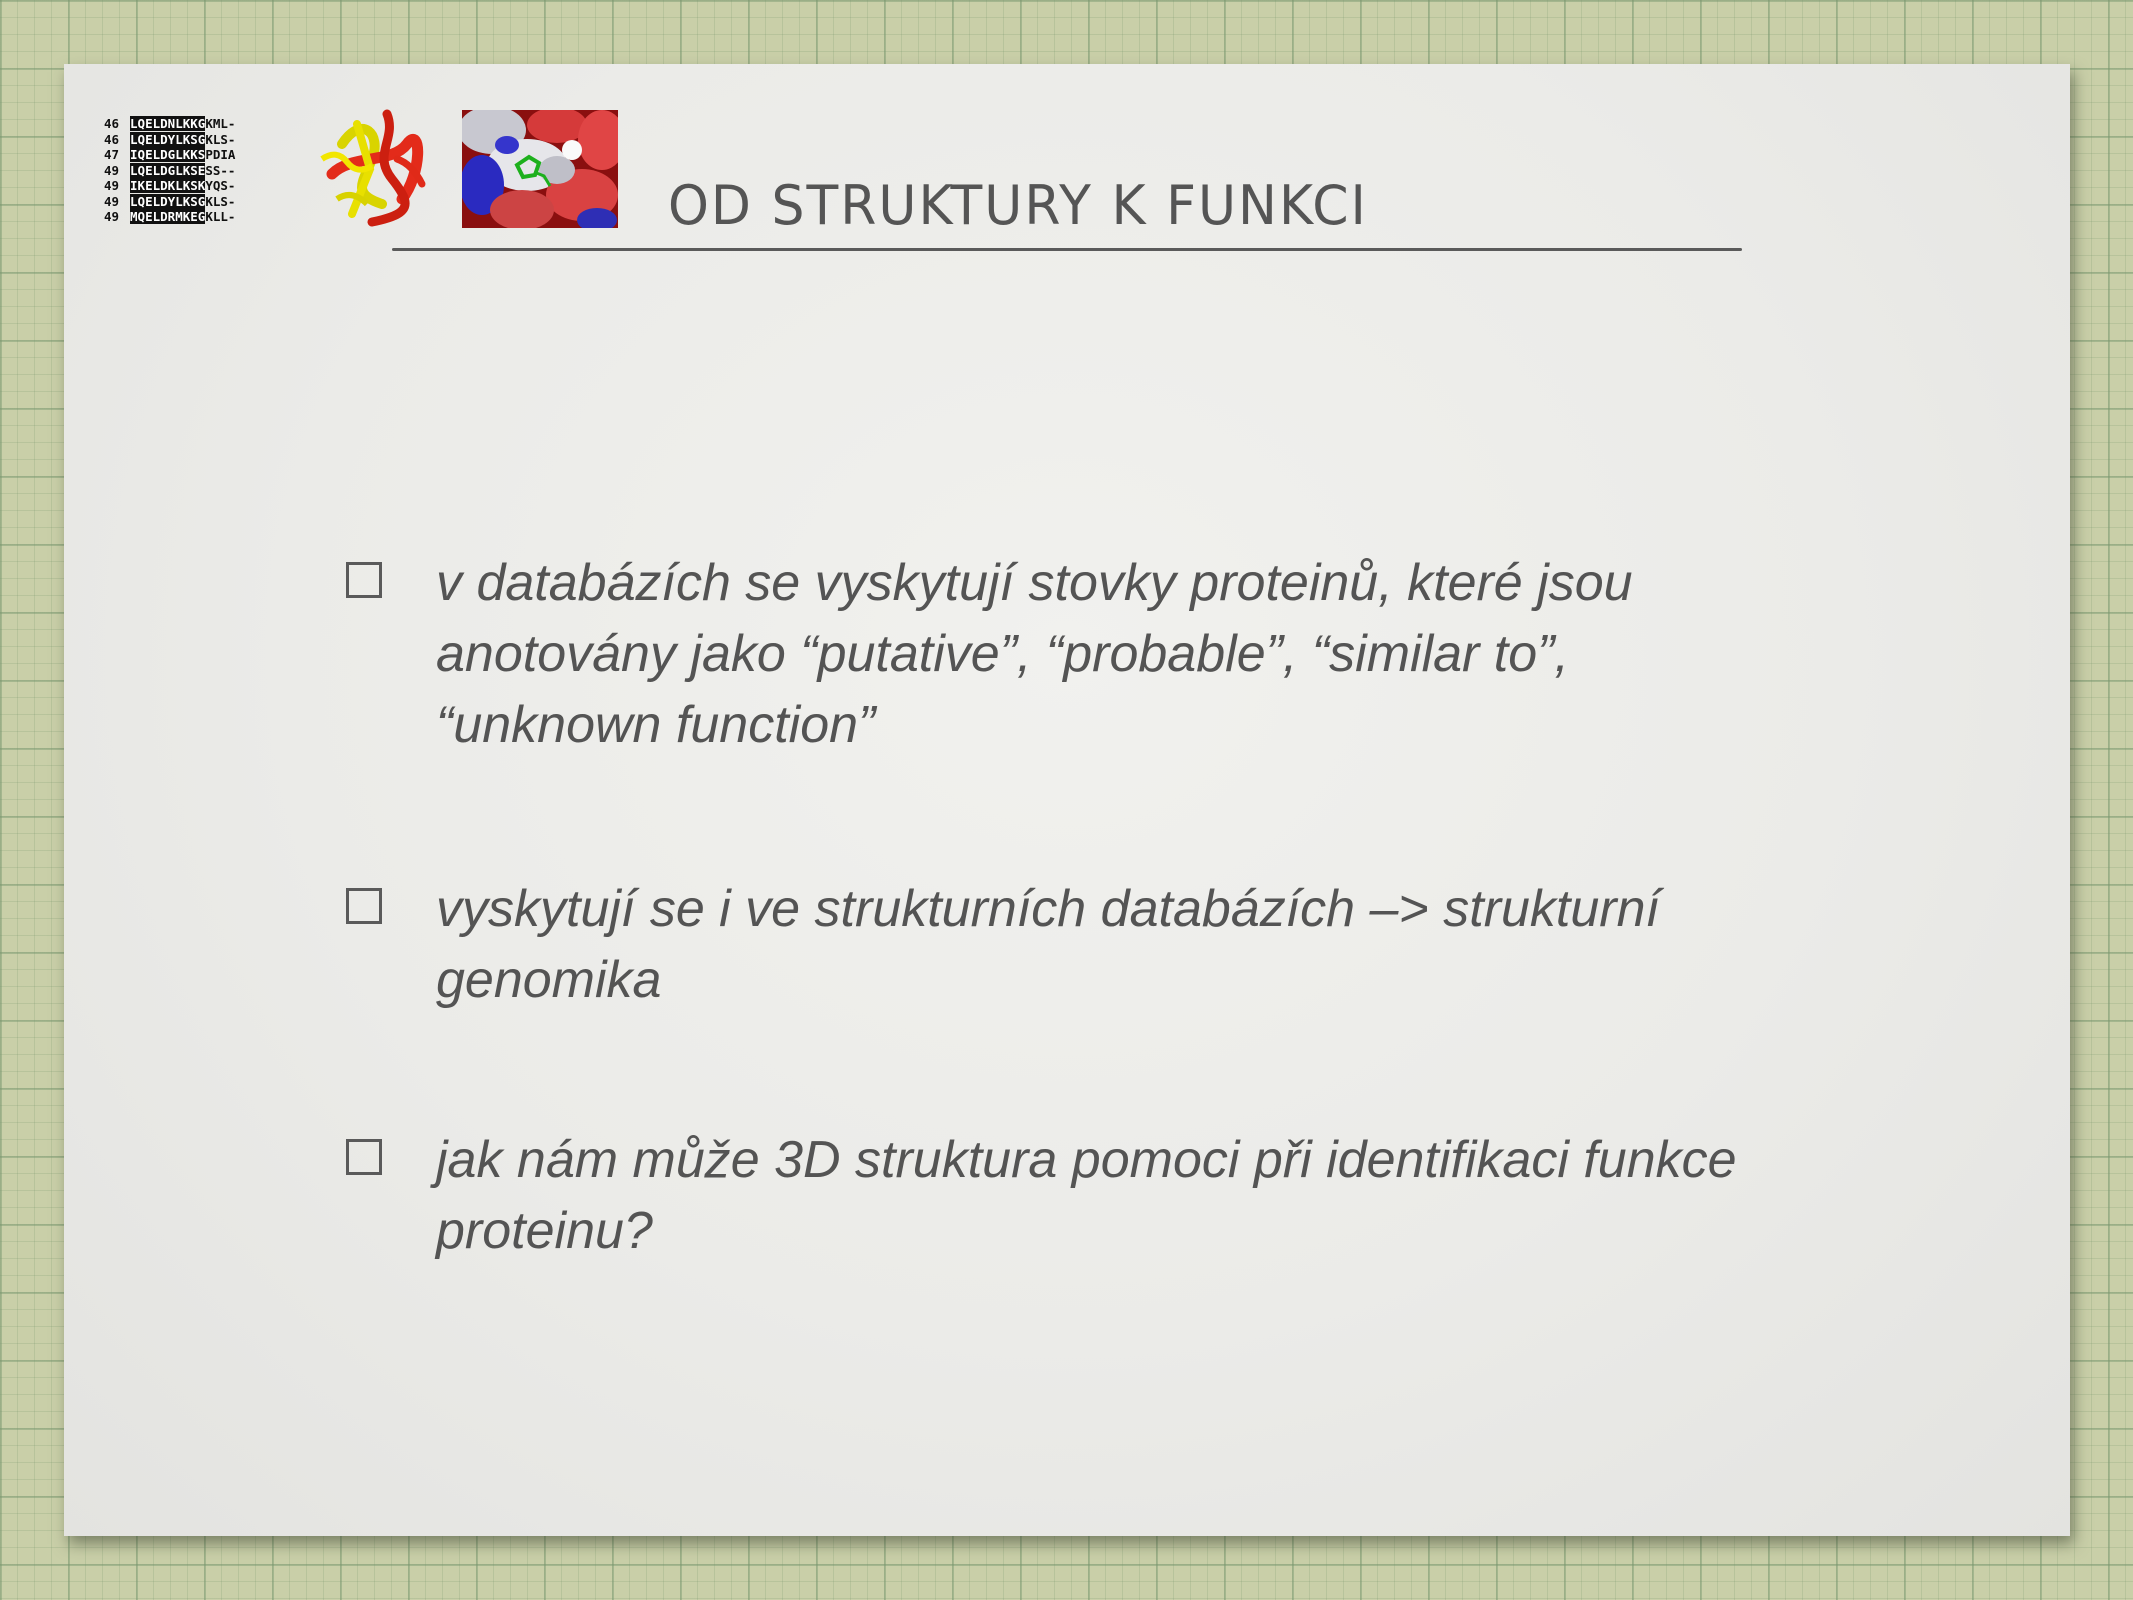 This screenshot has height=1600, width=2133. What do you see at coordinates (183, 123) in the screenshot?
I see `alignment-row-sequence: LQELDNLKKGKML-` at bounding box center [183, 123].